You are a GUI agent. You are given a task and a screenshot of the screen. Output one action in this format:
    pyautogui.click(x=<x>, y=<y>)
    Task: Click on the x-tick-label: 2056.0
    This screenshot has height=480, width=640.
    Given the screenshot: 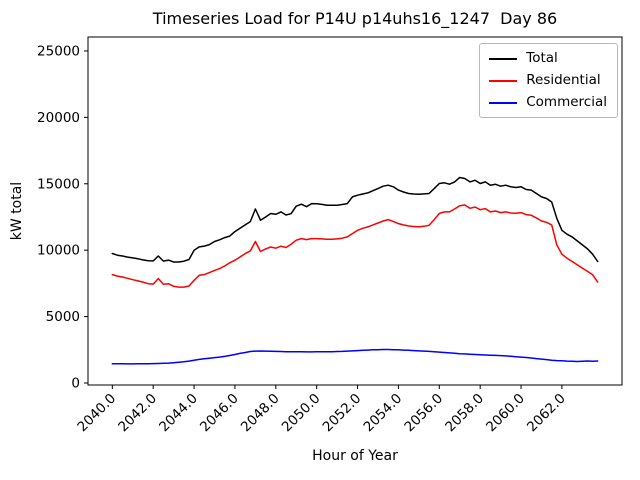 What is the action you would take?
    pyautogui.click(x=423, y=413)
    